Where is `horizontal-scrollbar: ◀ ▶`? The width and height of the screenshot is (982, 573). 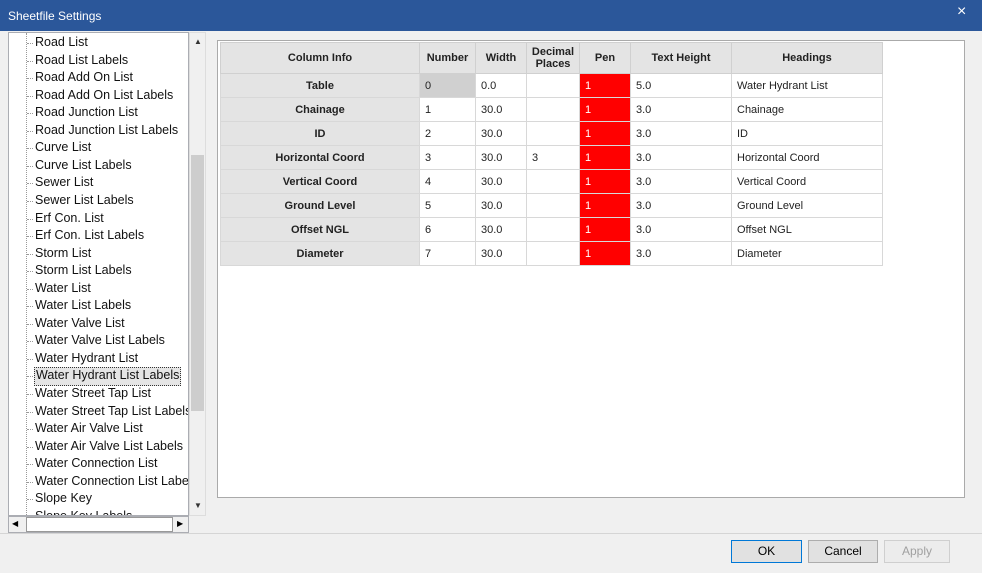 horizontal-scrollbar: ◀ ▶ is located at coordinates (98, 524).